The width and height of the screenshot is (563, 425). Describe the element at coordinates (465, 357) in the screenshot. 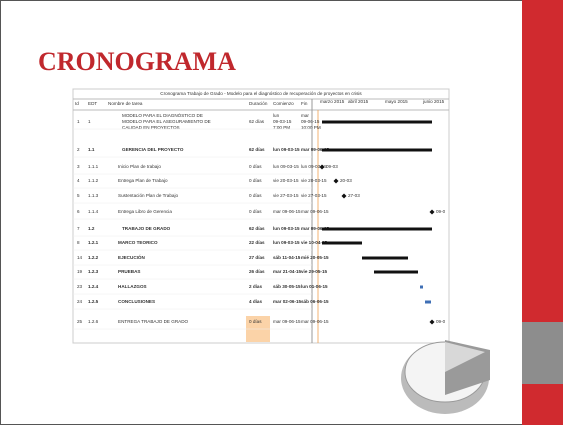

I see `clock-wedge` at that location.